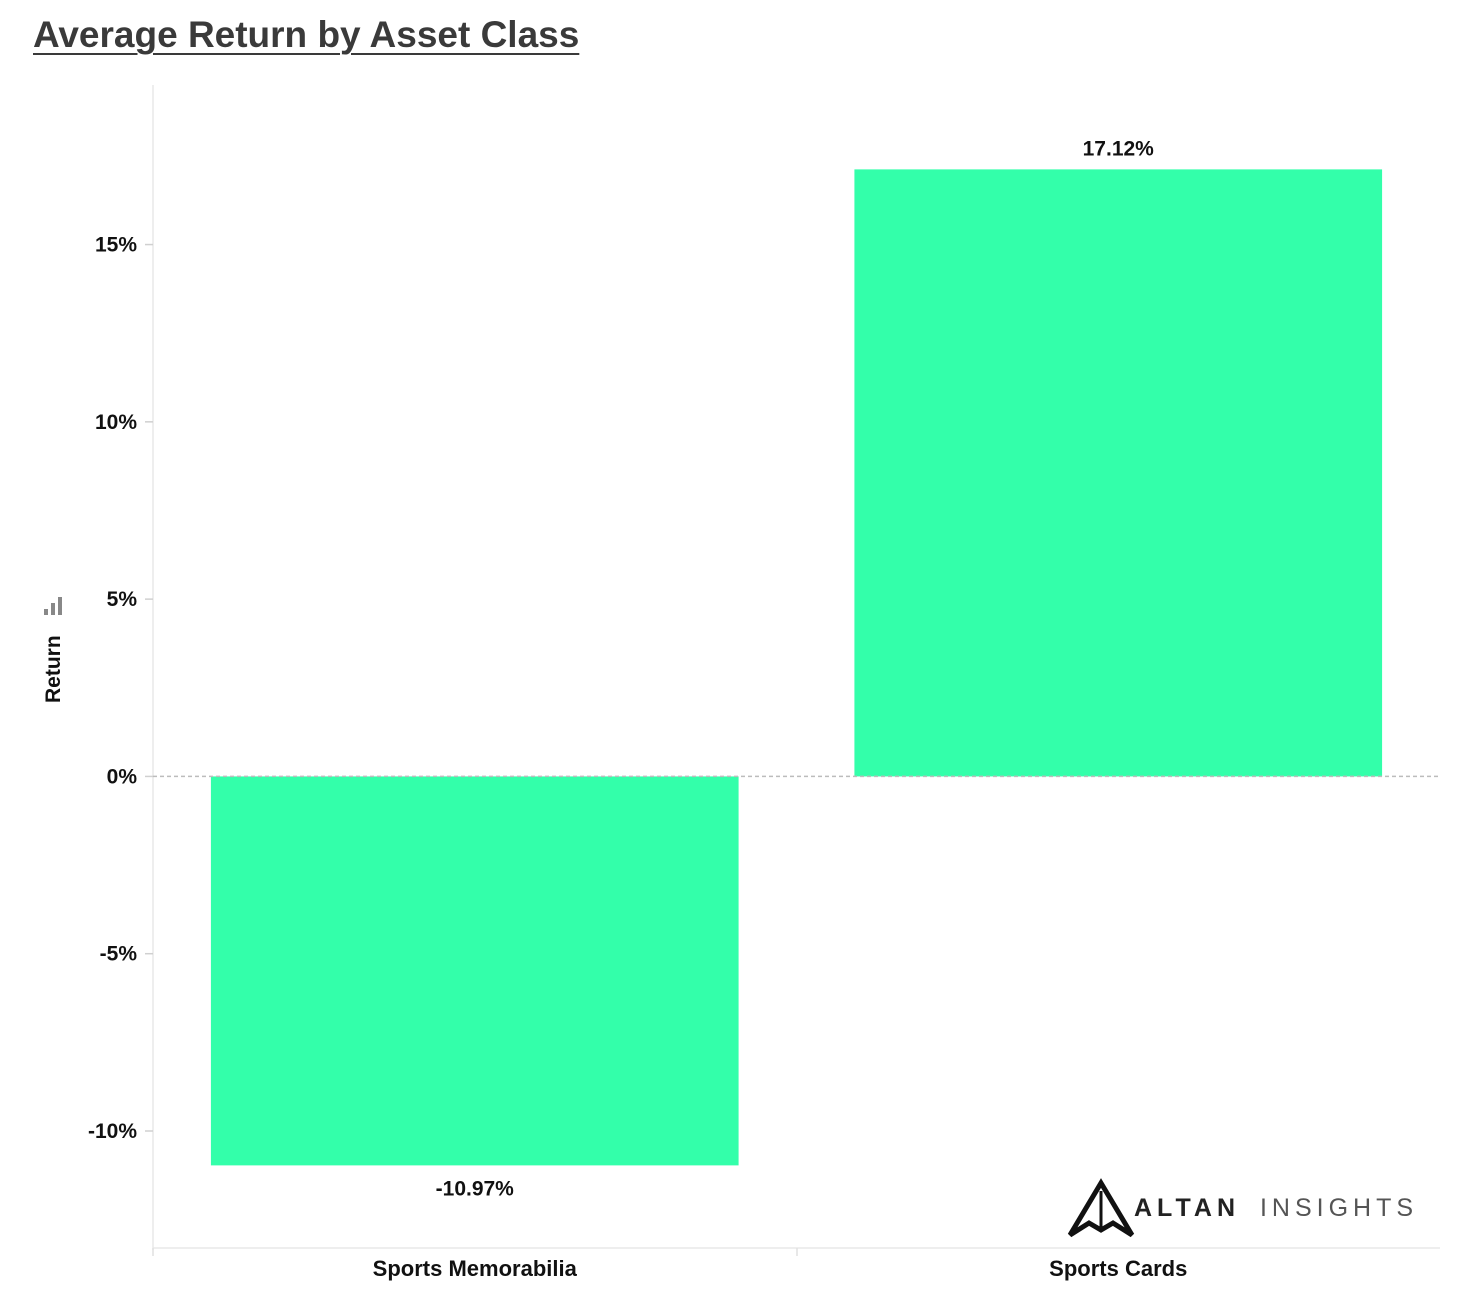 The height and width of the screenshot is (1302, 1474). What do you see at coordinates (53, 669) in the screenshot?
I see `y-axis-label: Return` at bounding box center [53, 669].